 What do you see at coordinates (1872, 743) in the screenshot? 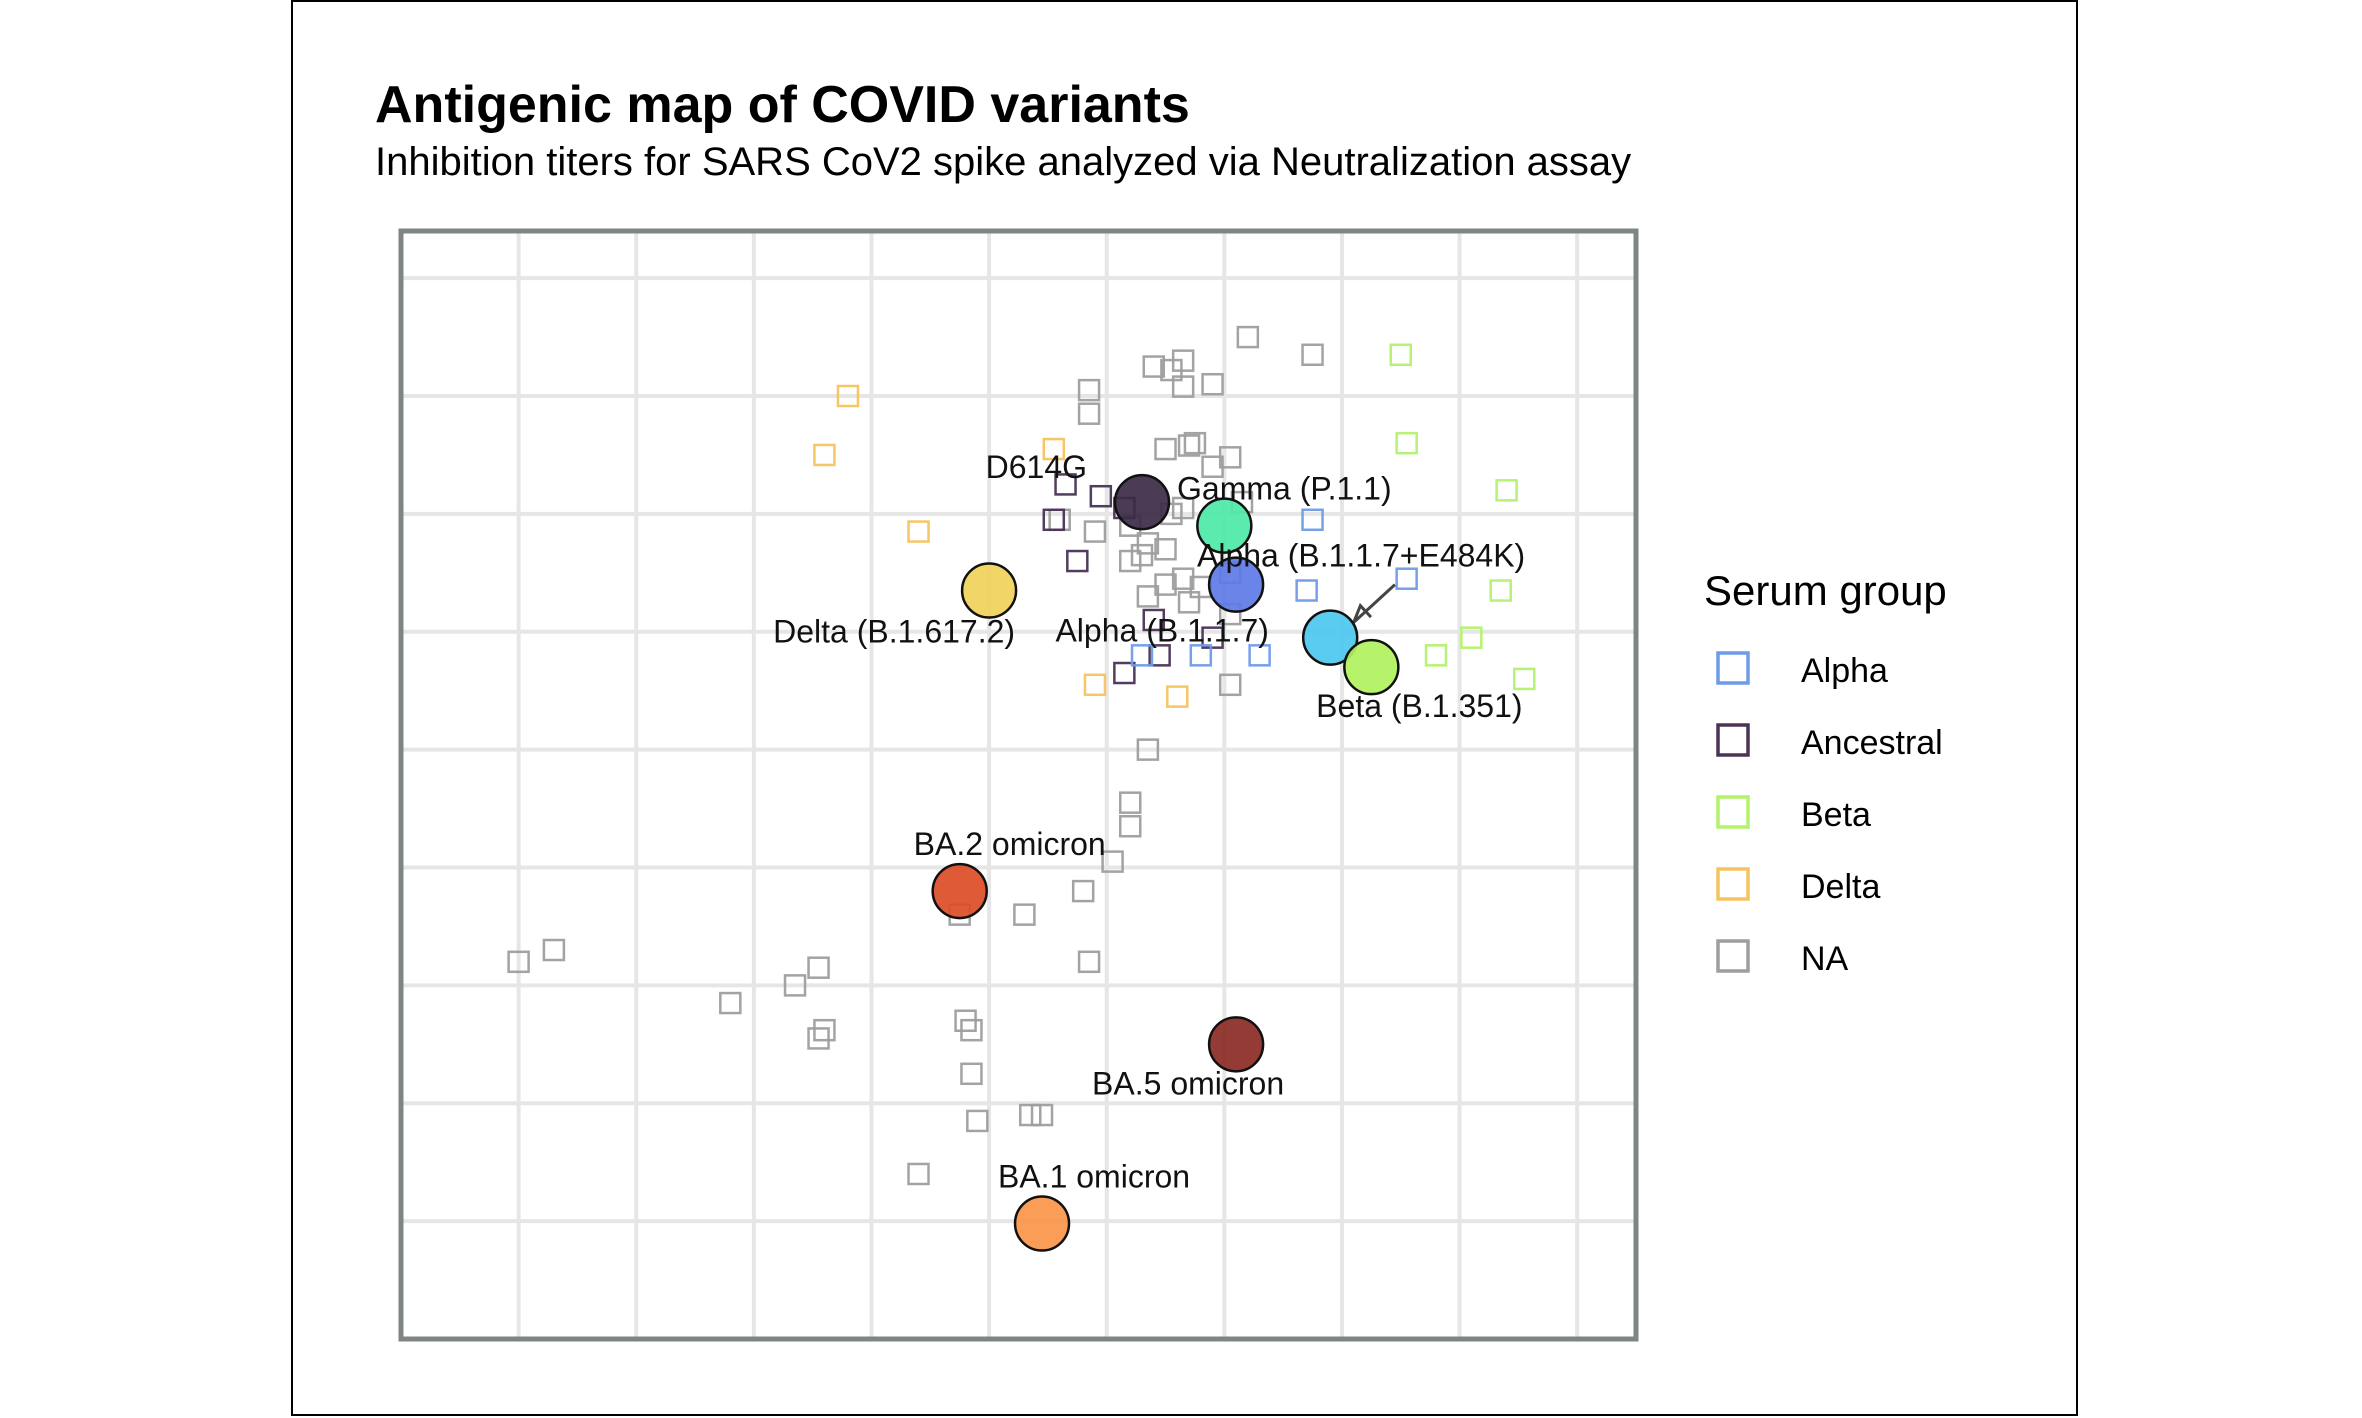
I see `legend-label: Ancestral` at bounding box center [1872, 743].